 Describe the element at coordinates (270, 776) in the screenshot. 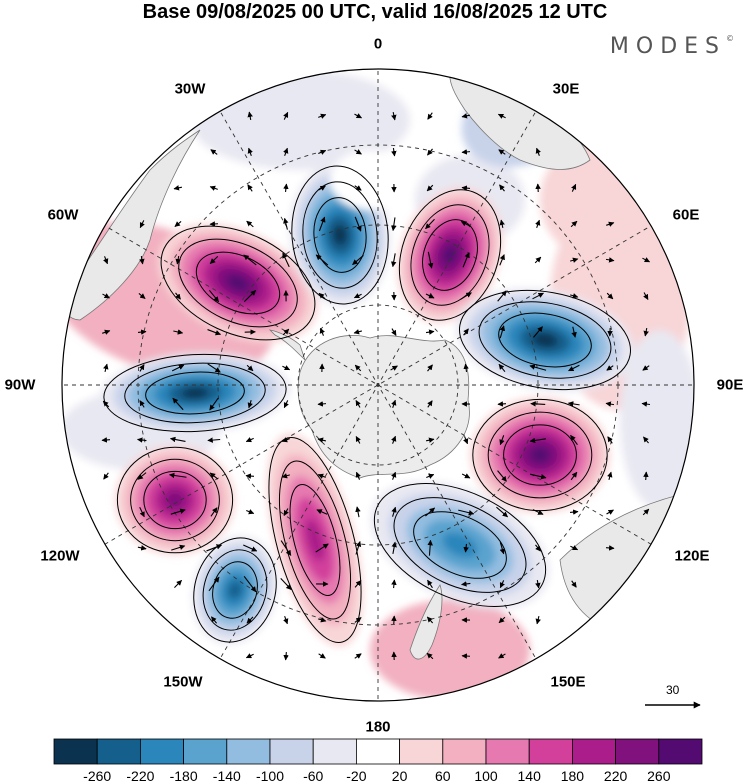

I see `colorbar-tick-label: -100` at that location.